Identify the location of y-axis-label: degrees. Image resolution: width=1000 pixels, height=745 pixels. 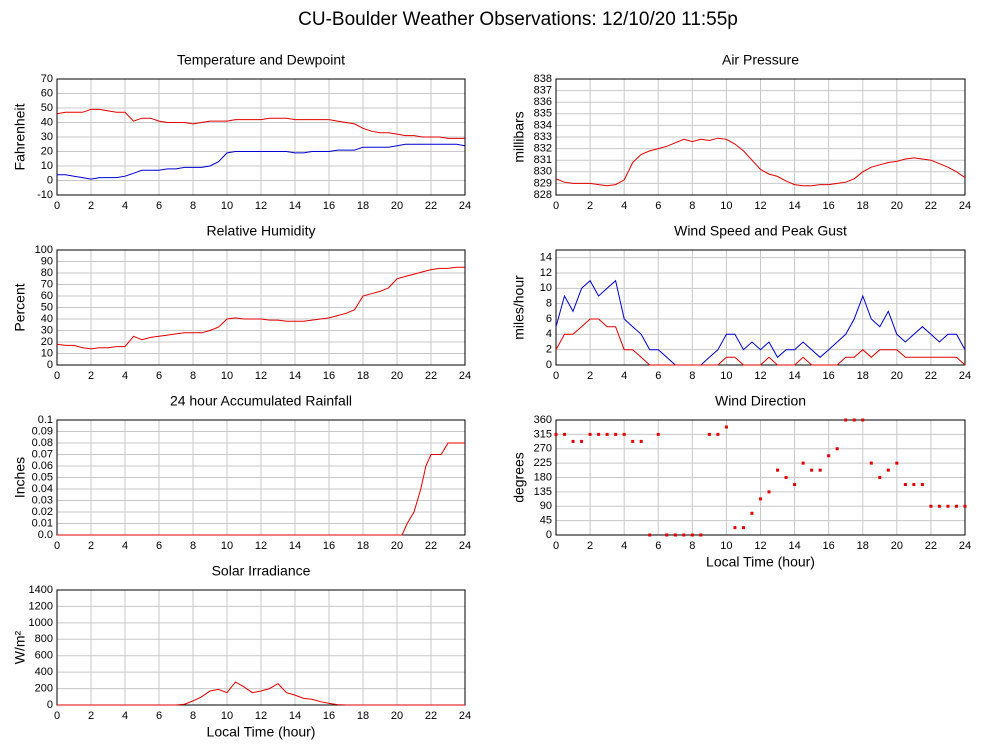
(519, 477).